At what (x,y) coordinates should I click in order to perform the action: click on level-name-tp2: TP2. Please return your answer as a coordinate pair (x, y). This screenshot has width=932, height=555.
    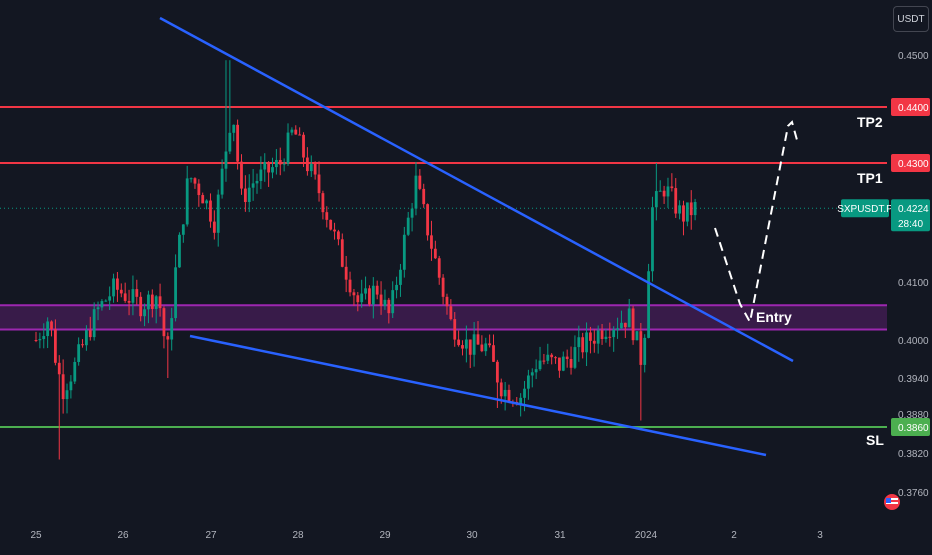
    Looking at the image, I should click on (870, 122).